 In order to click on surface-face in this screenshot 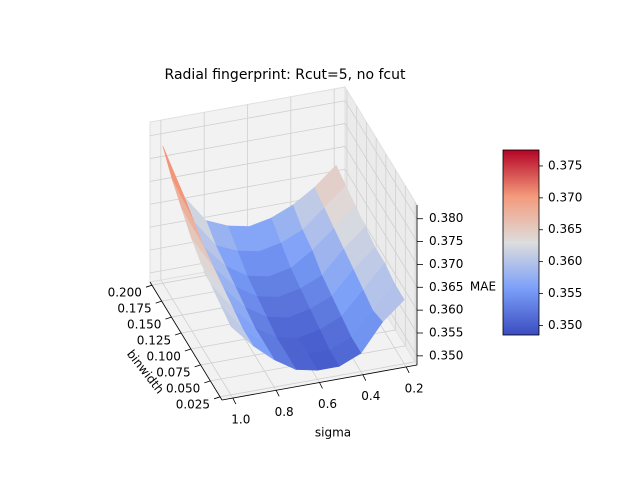, I will do `click(236, 325)`.